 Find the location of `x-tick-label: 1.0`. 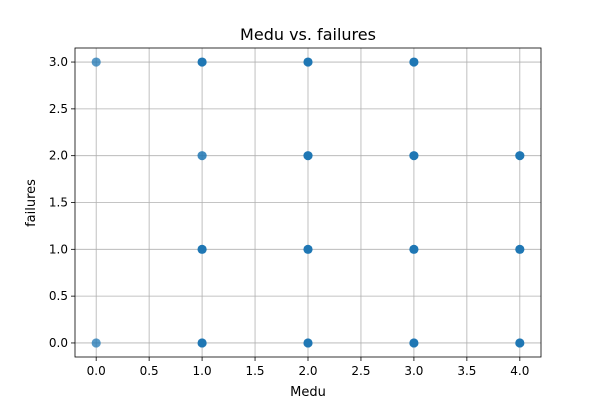

x-tick-label: 1.0 is located at coordinates (202, 371).